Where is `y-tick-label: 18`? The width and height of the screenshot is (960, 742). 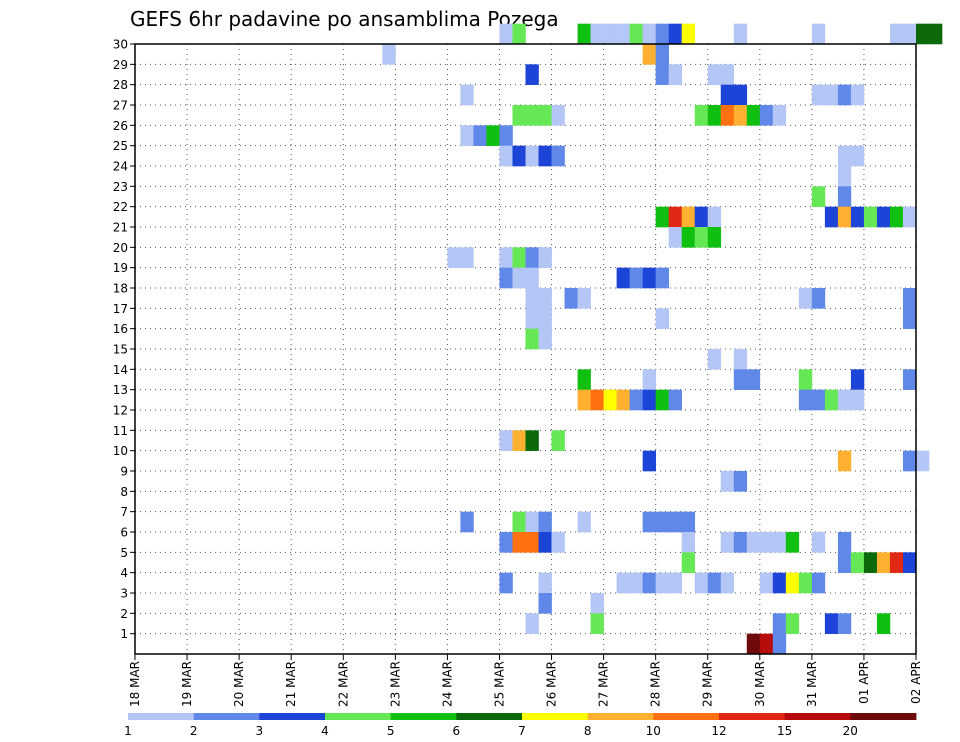
y-tick-label: 18 is located at coordinates (120, 289).